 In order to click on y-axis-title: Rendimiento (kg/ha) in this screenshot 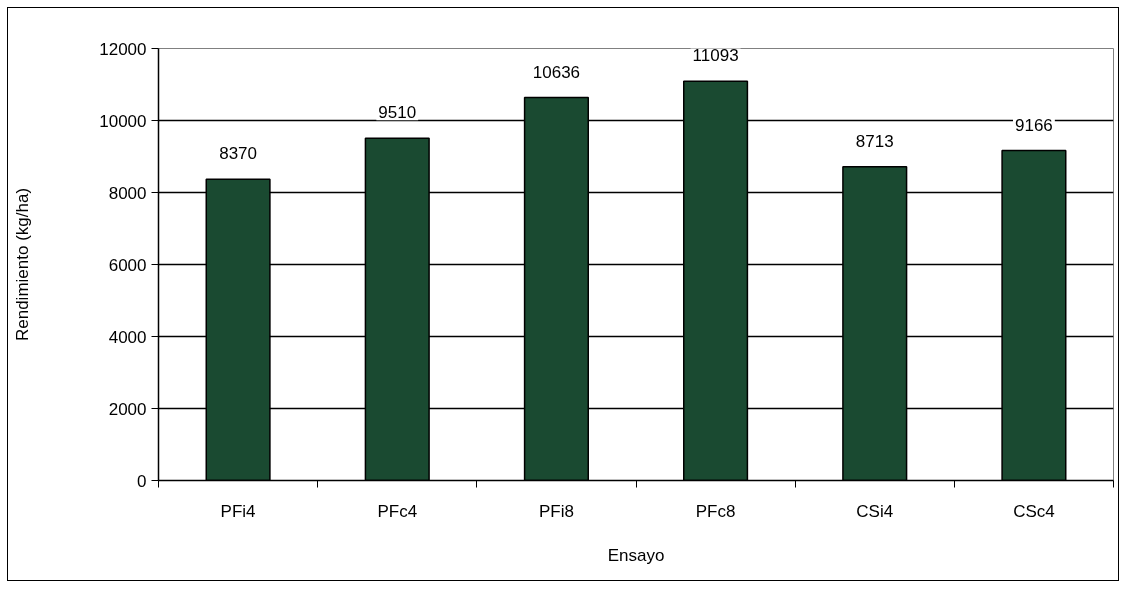, I will do `click(23, 264)`.